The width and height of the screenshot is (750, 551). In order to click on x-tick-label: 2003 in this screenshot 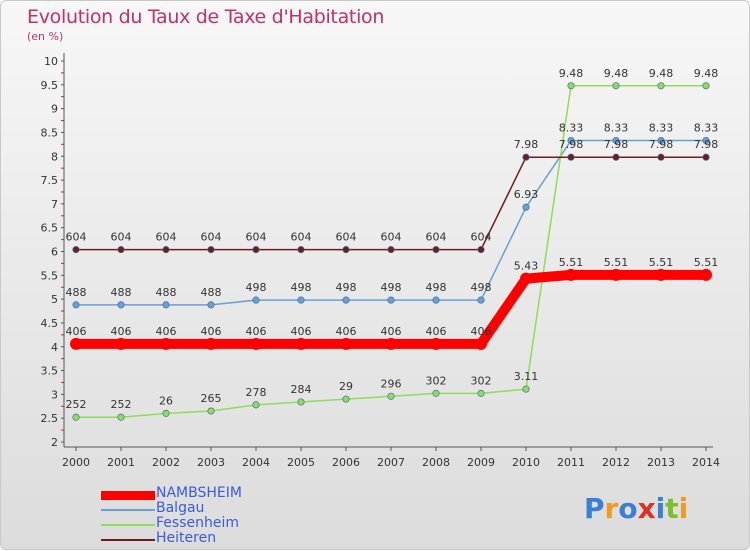, I will do `click(211, 462)`.